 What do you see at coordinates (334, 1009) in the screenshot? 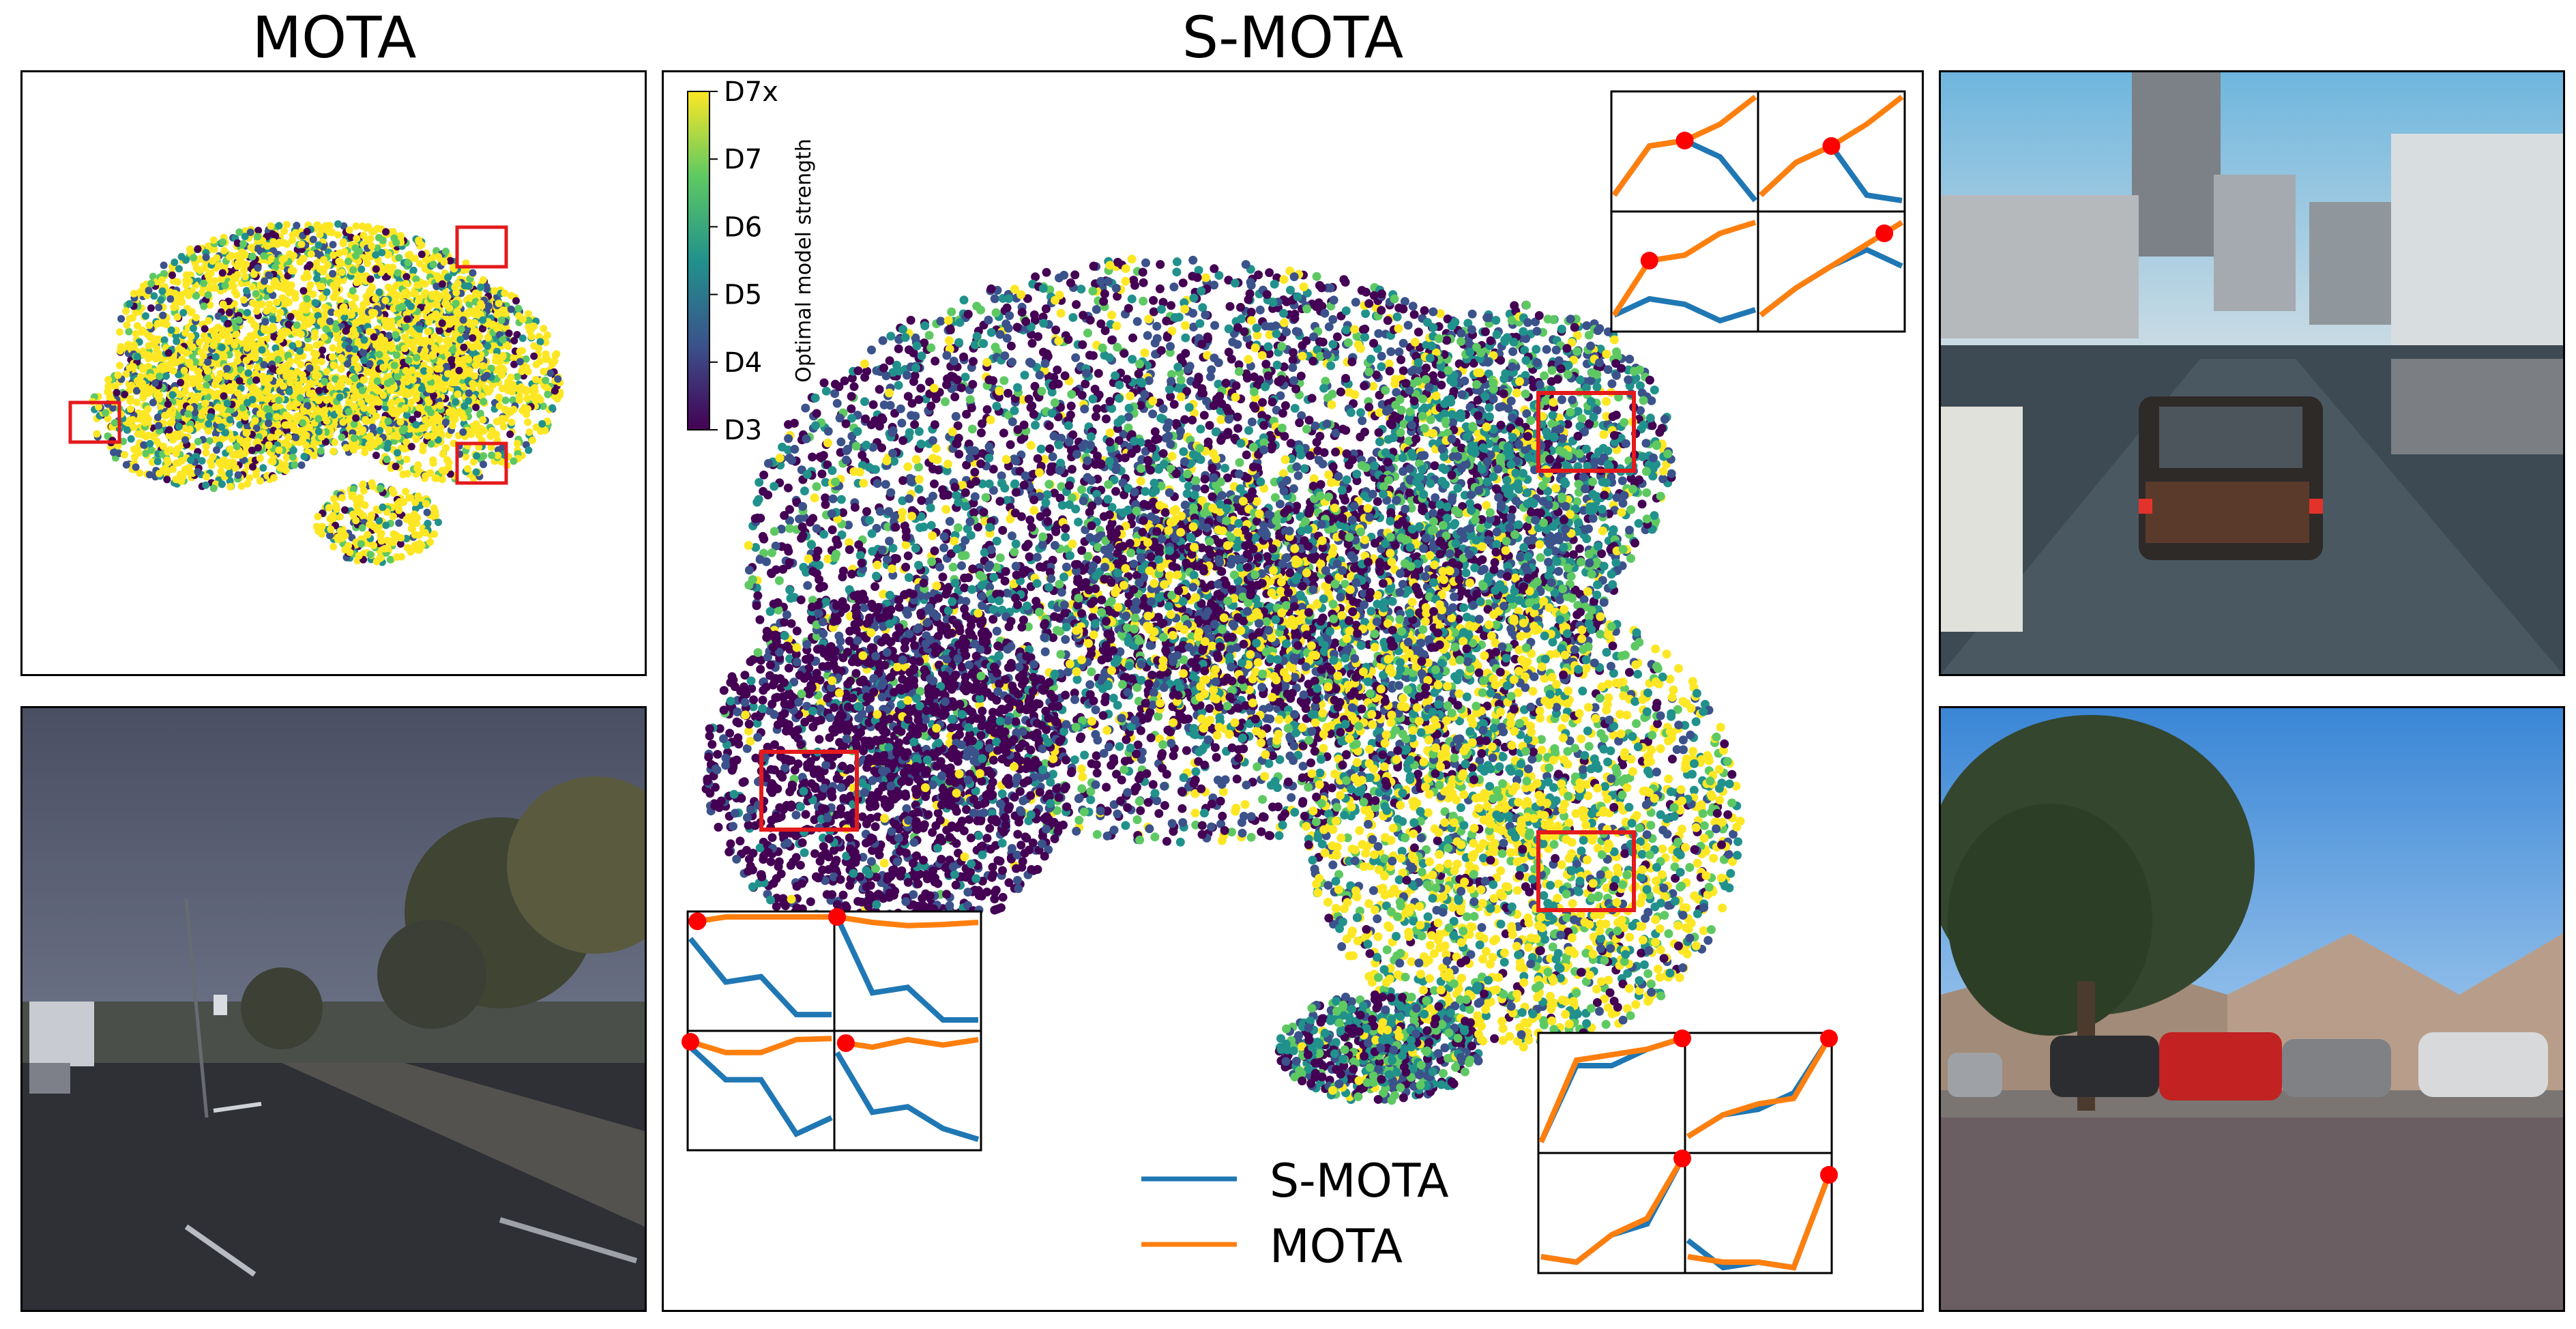
I see `dusk-road-photo` at bounding box center [334, 1009].